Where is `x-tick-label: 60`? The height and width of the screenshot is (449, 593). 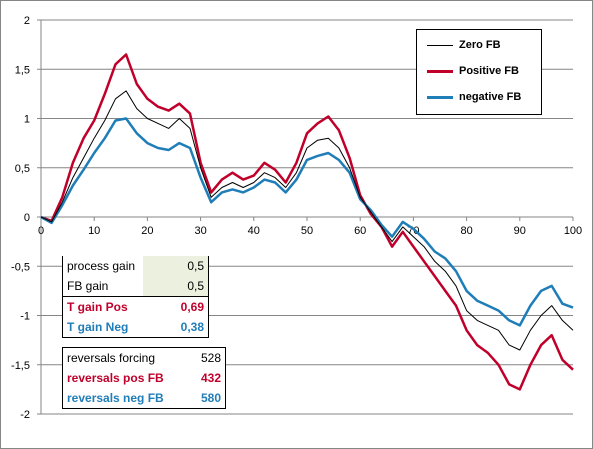 x-tick-label: 60 is located at coordinates (360, 231).